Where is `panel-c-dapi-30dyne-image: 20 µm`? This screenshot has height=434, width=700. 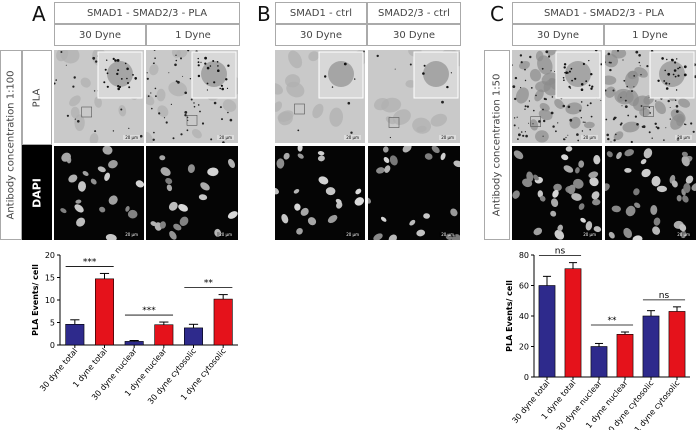 panel-c-dapi-30dyne-image: 20 µm is located at coordinates (557, 193).